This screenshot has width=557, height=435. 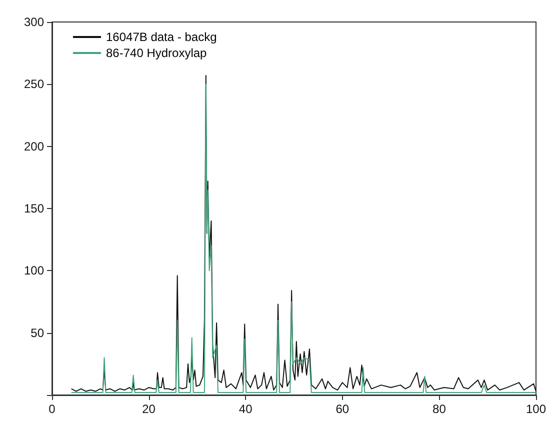 I want to click on legend-label: 16047B data - backg, so click(x=161, y=37).